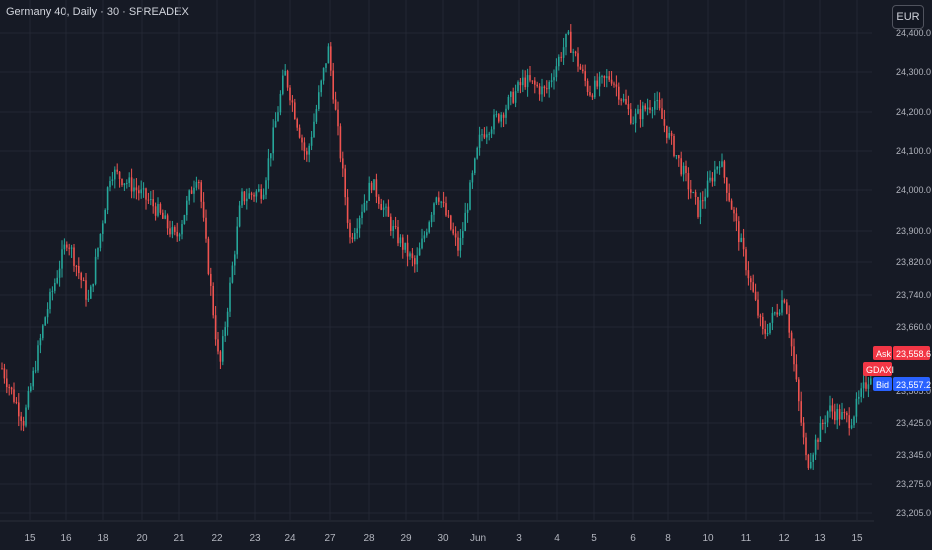 The height and width of the screenshot is (550, 932). I want to click on currency-button: EUR, so click(908, 17).